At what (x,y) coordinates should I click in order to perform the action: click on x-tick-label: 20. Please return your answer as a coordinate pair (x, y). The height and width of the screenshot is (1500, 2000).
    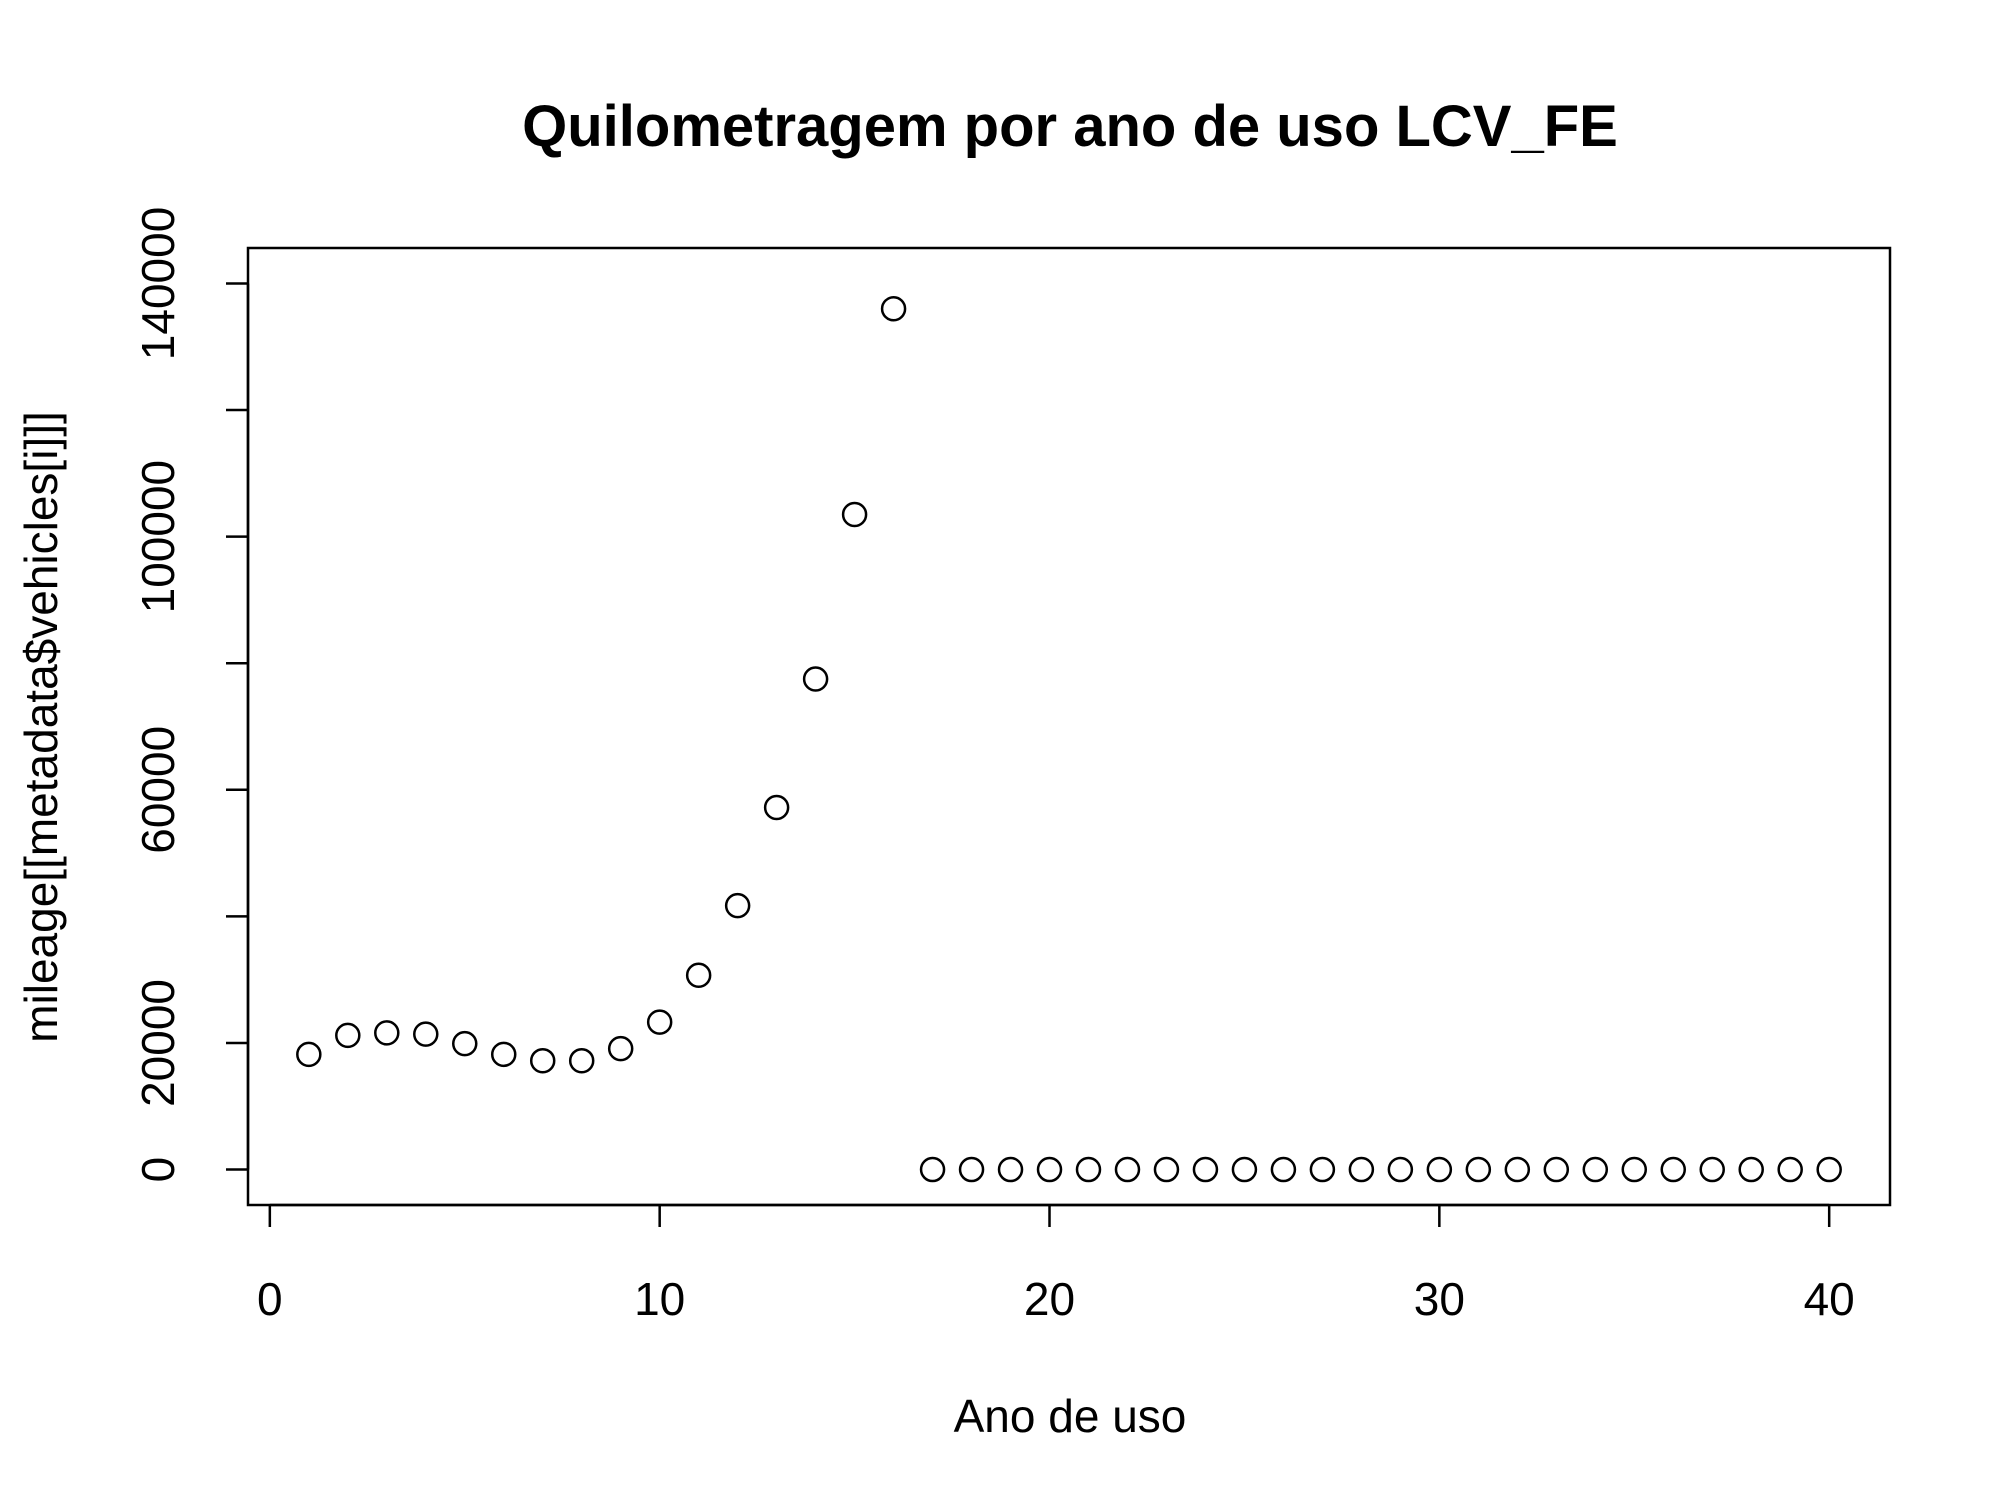
    Looking at the image, I should click on (1049, 1299).